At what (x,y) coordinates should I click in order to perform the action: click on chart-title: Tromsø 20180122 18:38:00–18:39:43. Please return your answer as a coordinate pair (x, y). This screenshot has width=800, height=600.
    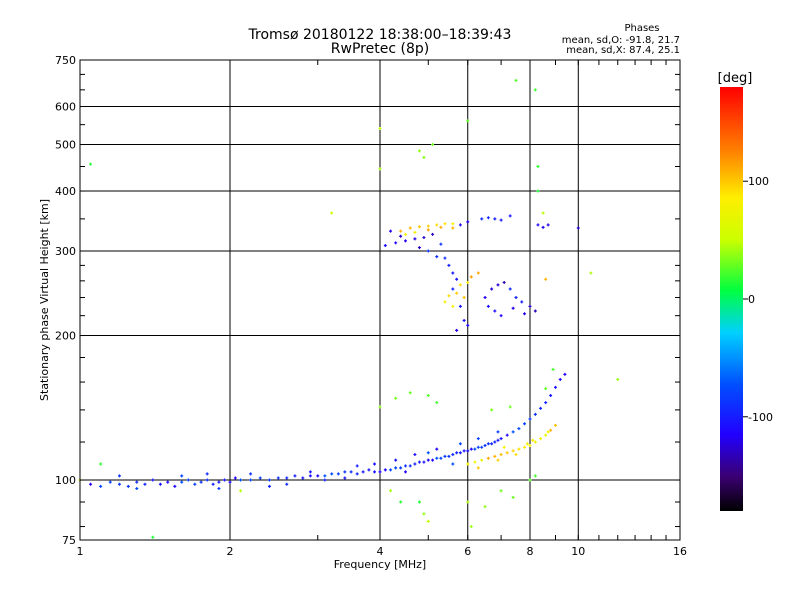
    Looking at the image, I should click on (380, 35).